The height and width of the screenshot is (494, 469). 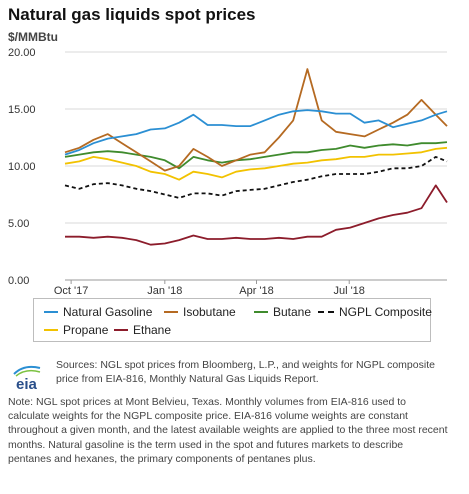 What do you see at coordinates (256, 215) in the screenshot?
I see `series-line-ethane` at bounding box center [256, 215].